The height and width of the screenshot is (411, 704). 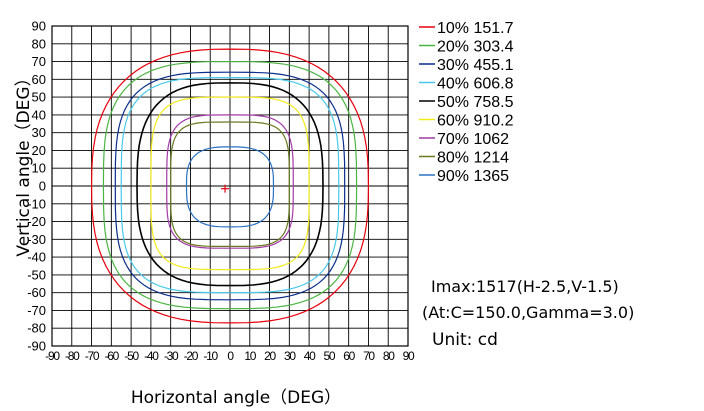 What do you see at coordinates (39, 79) in the screenshot?
I see `y-tick-label: 60` at bounding box center [39, 79].